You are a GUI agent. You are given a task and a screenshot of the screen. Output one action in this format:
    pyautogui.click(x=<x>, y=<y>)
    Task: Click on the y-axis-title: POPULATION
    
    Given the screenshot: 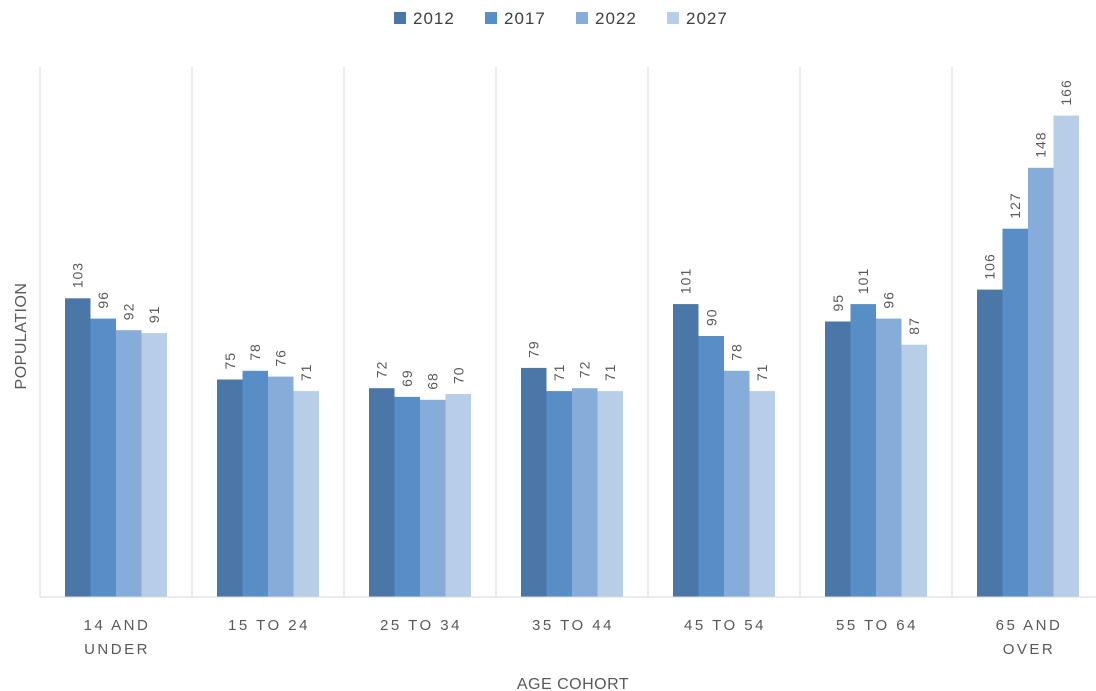 What is the action you would take?
    pyautogui.click(x=21, y=336)
    